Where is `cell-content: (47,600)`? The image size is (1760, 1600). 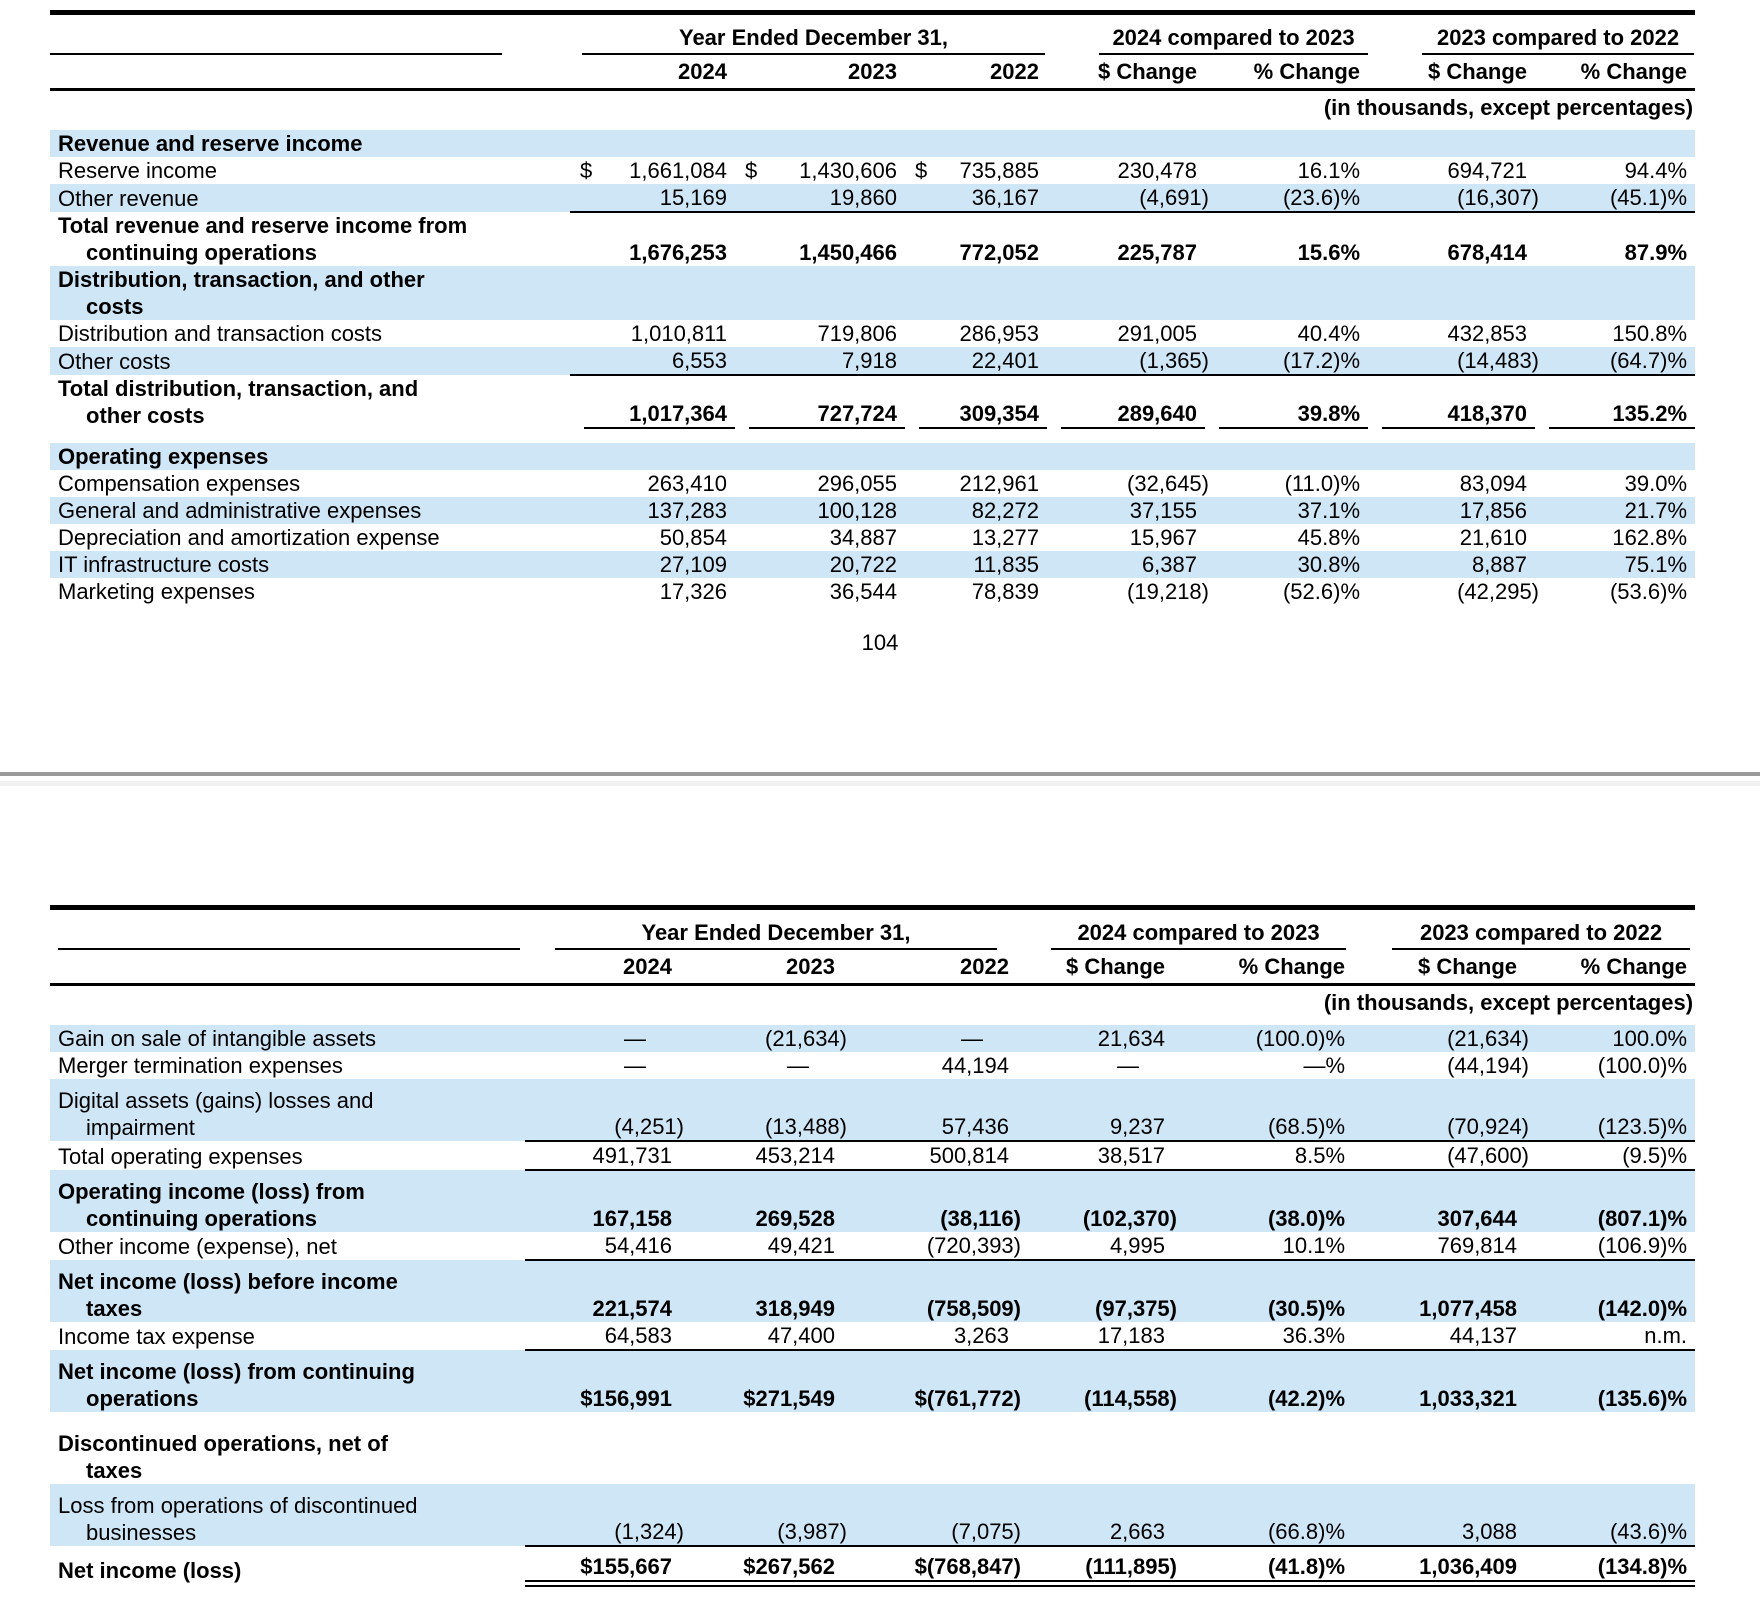
cell-content: (47,600) is located at coordinates (1441, 1155).